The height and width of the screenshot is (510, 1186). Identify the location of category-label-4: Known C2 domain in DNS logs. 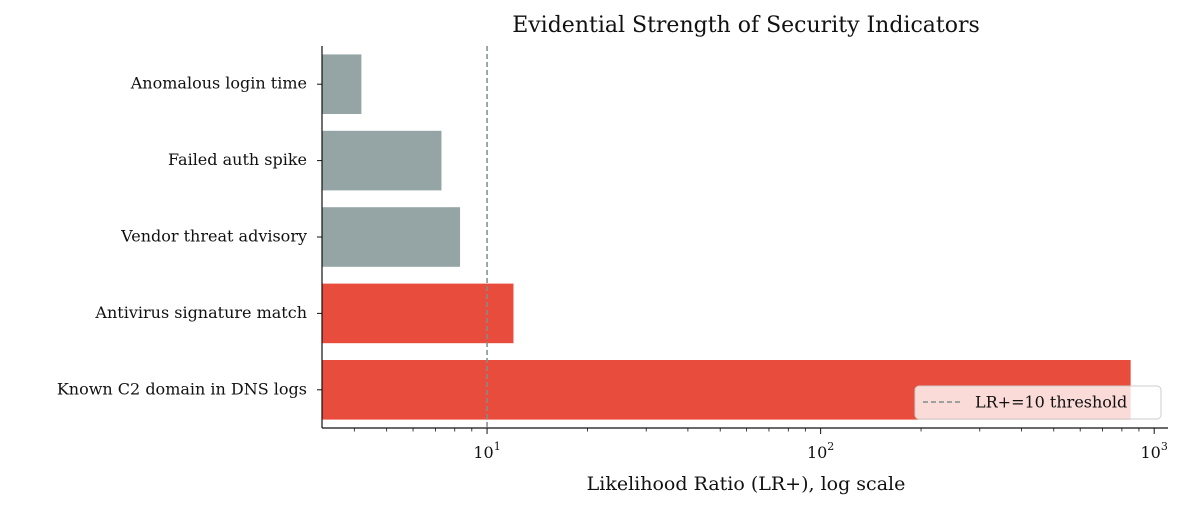
(182, 388).